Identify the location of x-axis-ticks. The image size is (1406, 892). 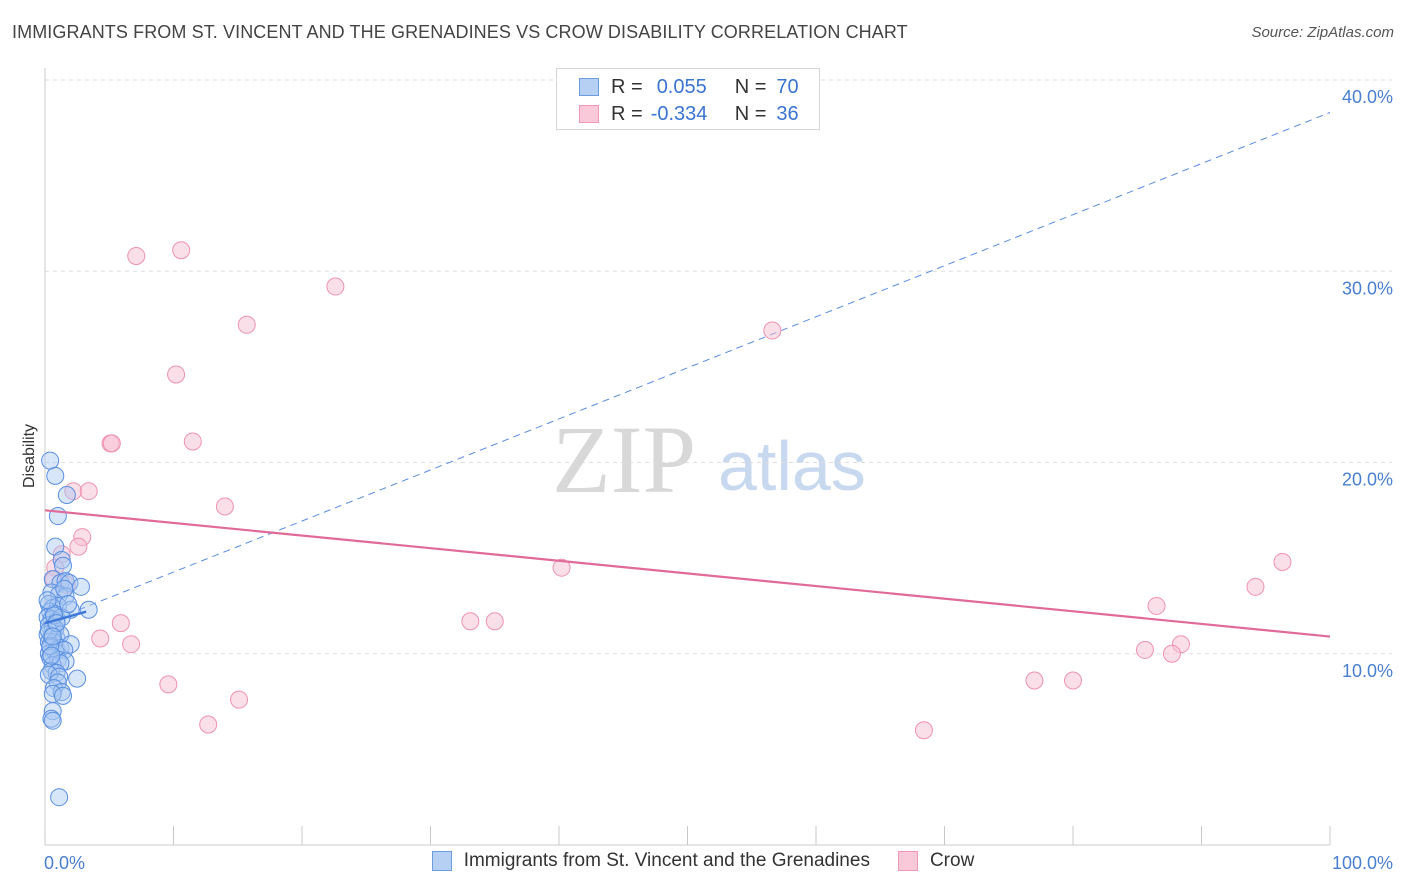
(687, 835).